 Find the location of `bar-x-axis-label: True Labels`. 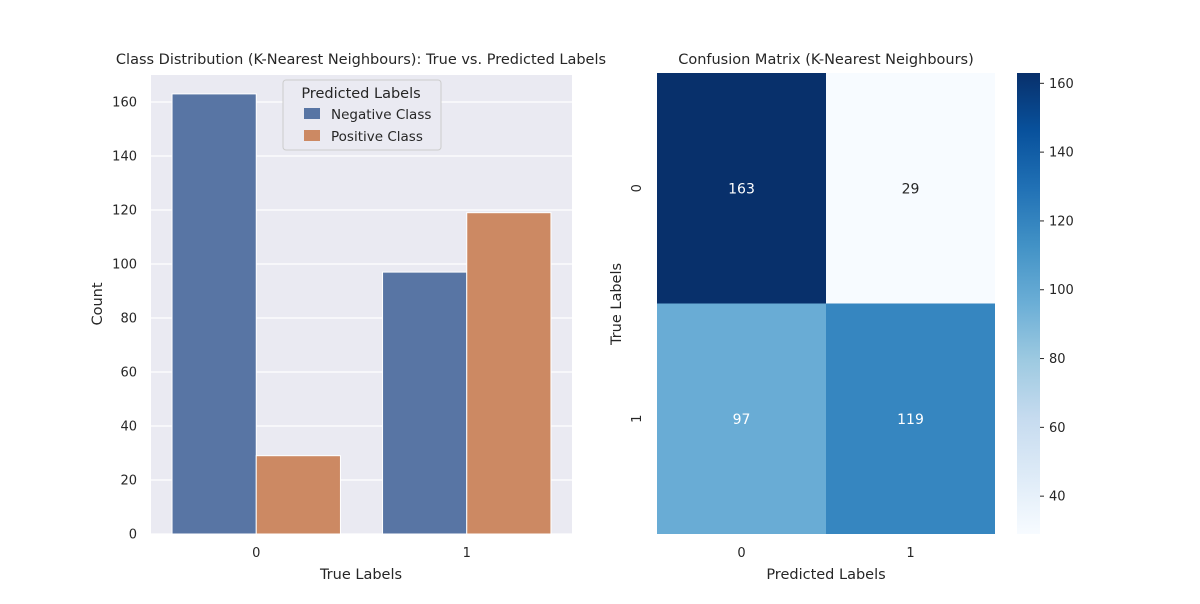

bar-x-axis-label: True Labels is located at coordinates (360, 575).